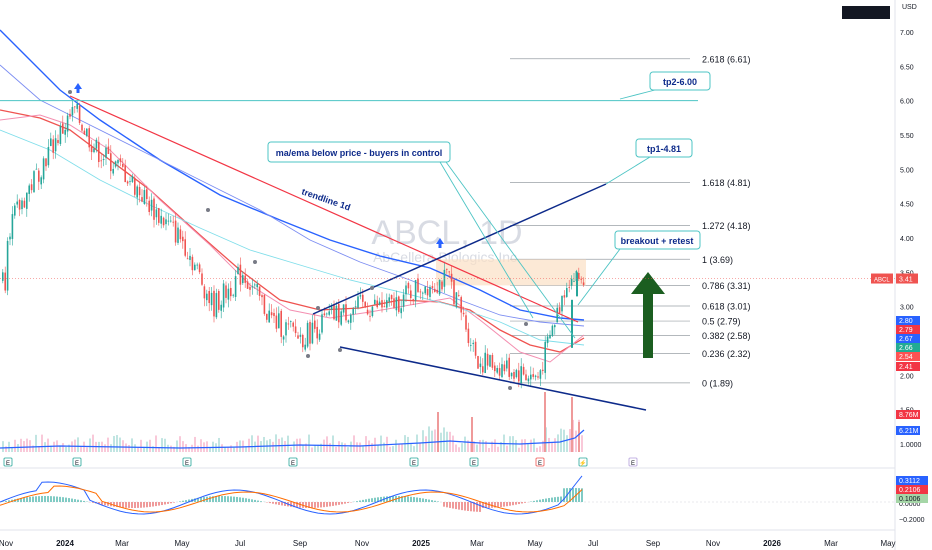  Describe the element at coordinates (657, 240) in the screenshot. I see `breakout-callout: breakout + retest` at that location.